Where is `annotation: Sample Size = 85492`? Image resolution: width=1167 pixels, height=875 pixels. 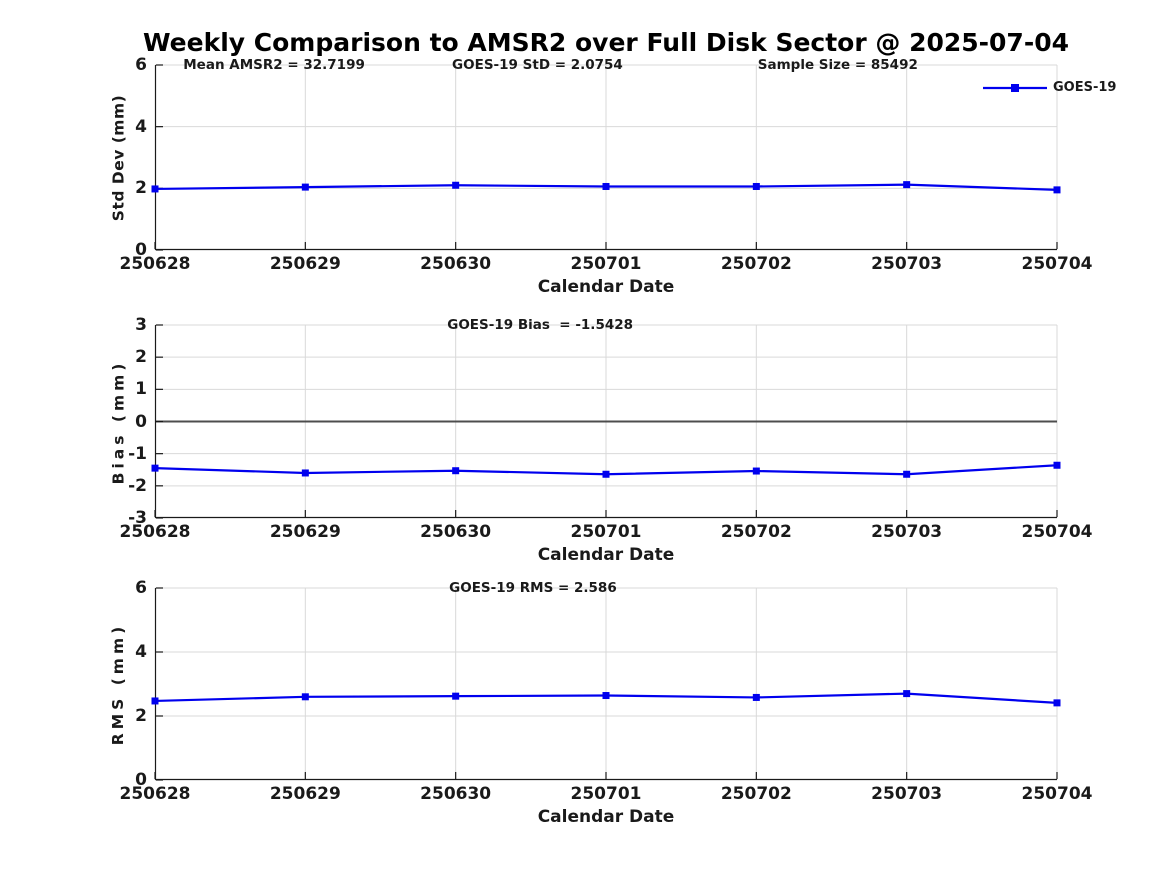
annotation: Sample Size = 85492 is located at coordinates (837, 65).